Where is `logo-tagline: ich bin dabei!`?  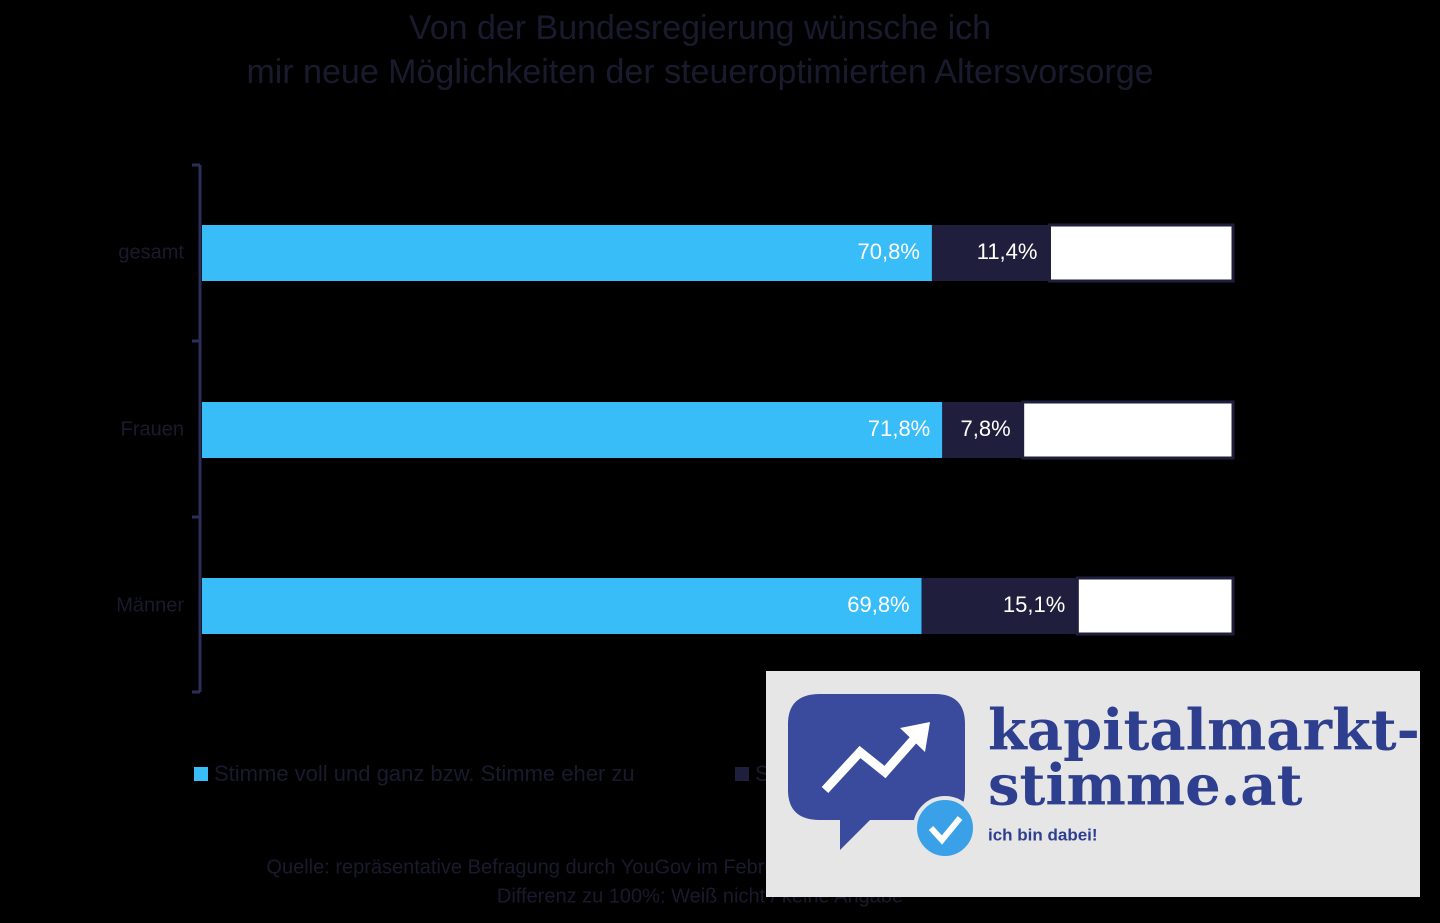 logo-tagline: ich bin dabei! is located at coordinates (1043, 834).